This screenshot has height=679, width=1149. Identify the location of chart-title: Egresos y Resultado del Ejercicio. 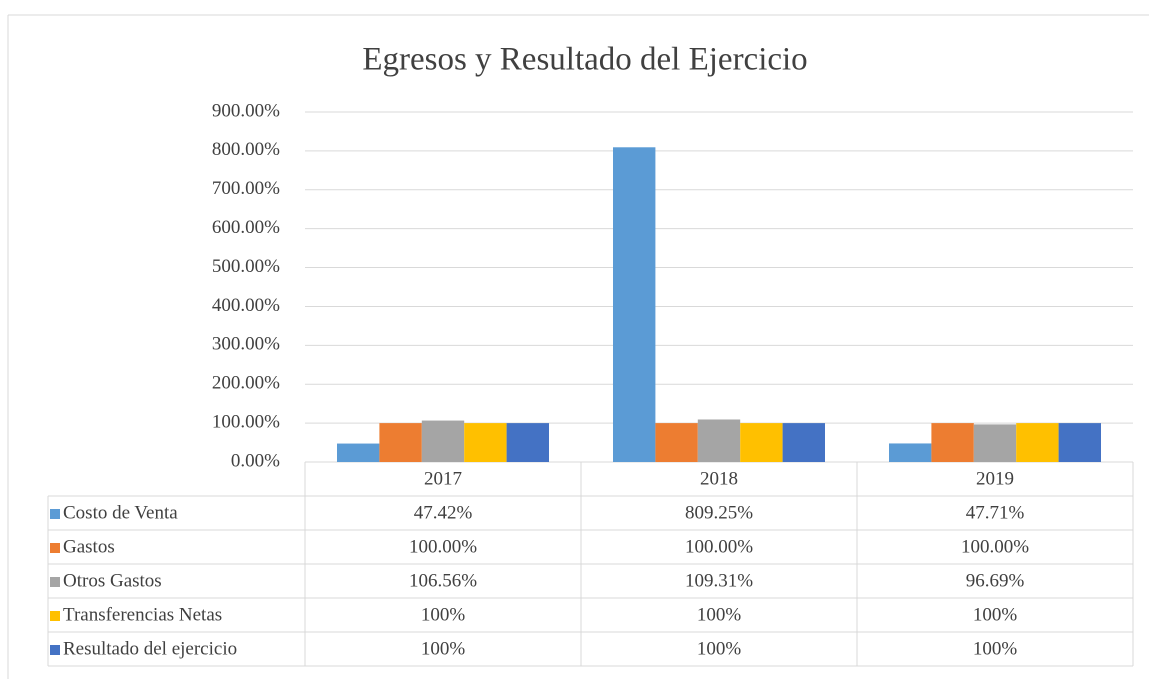
(584, 60).